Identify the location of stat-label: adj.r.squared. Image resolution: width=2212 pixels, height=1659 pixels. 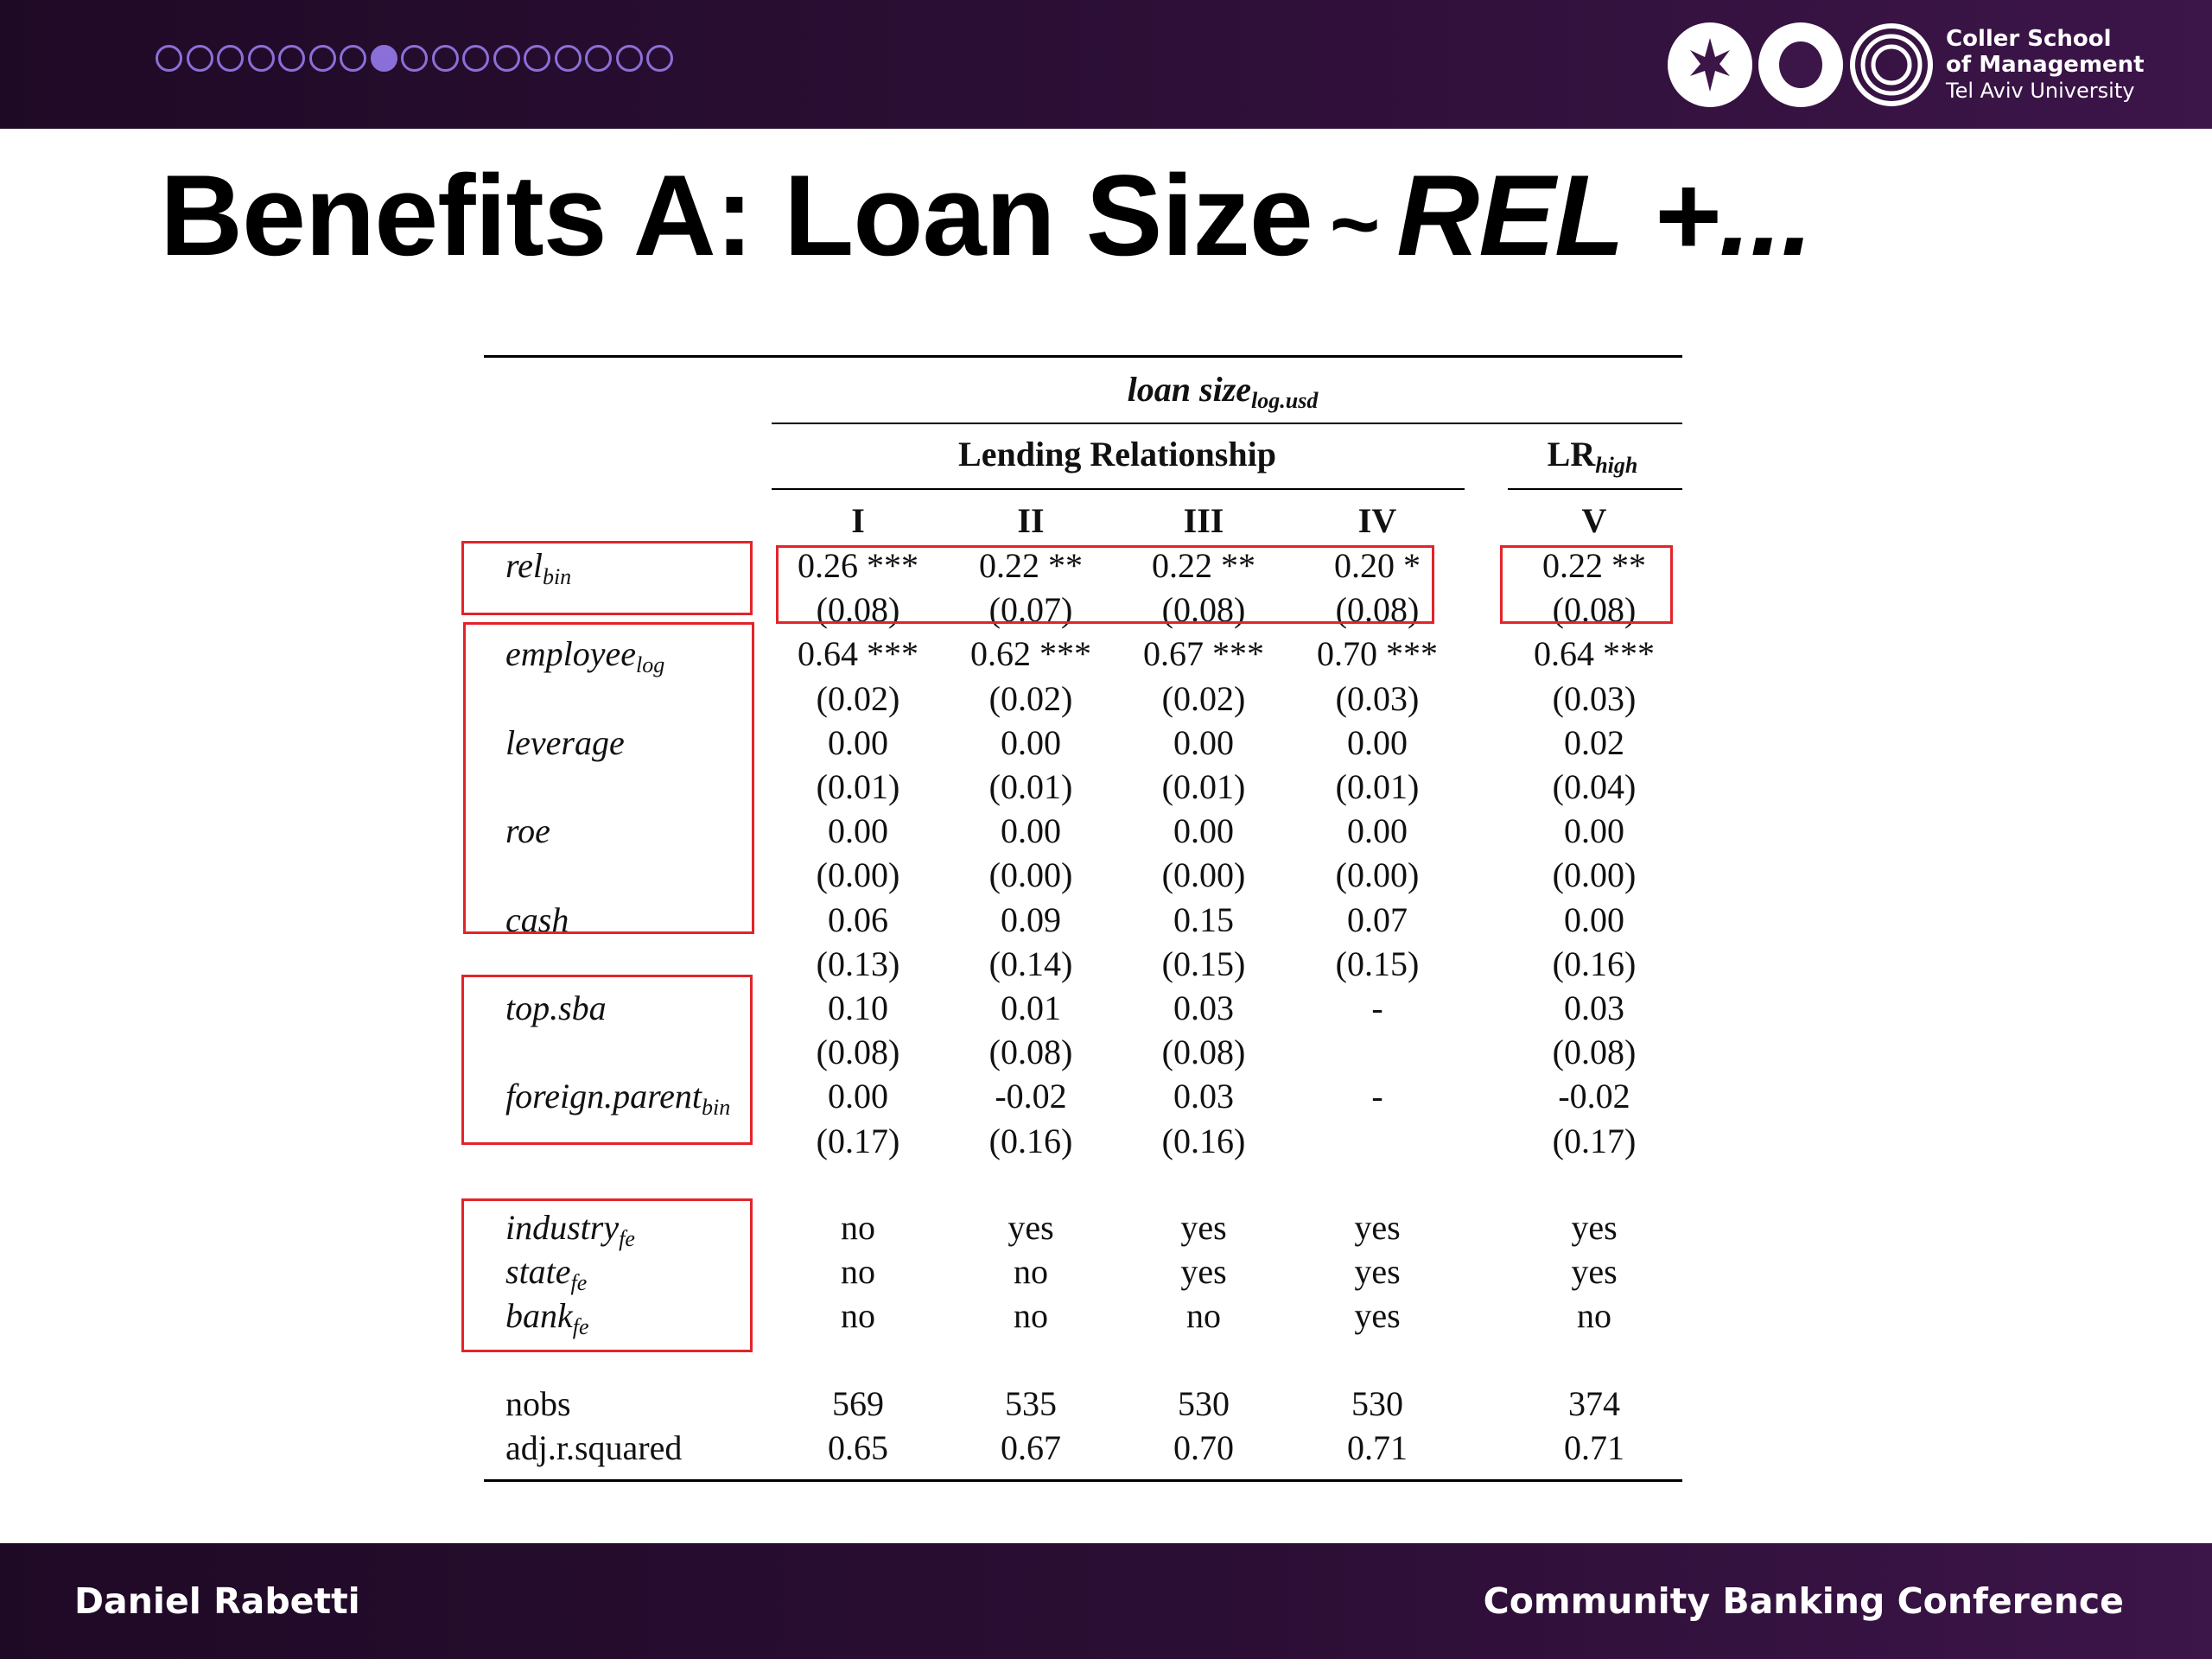
(594, 1448).